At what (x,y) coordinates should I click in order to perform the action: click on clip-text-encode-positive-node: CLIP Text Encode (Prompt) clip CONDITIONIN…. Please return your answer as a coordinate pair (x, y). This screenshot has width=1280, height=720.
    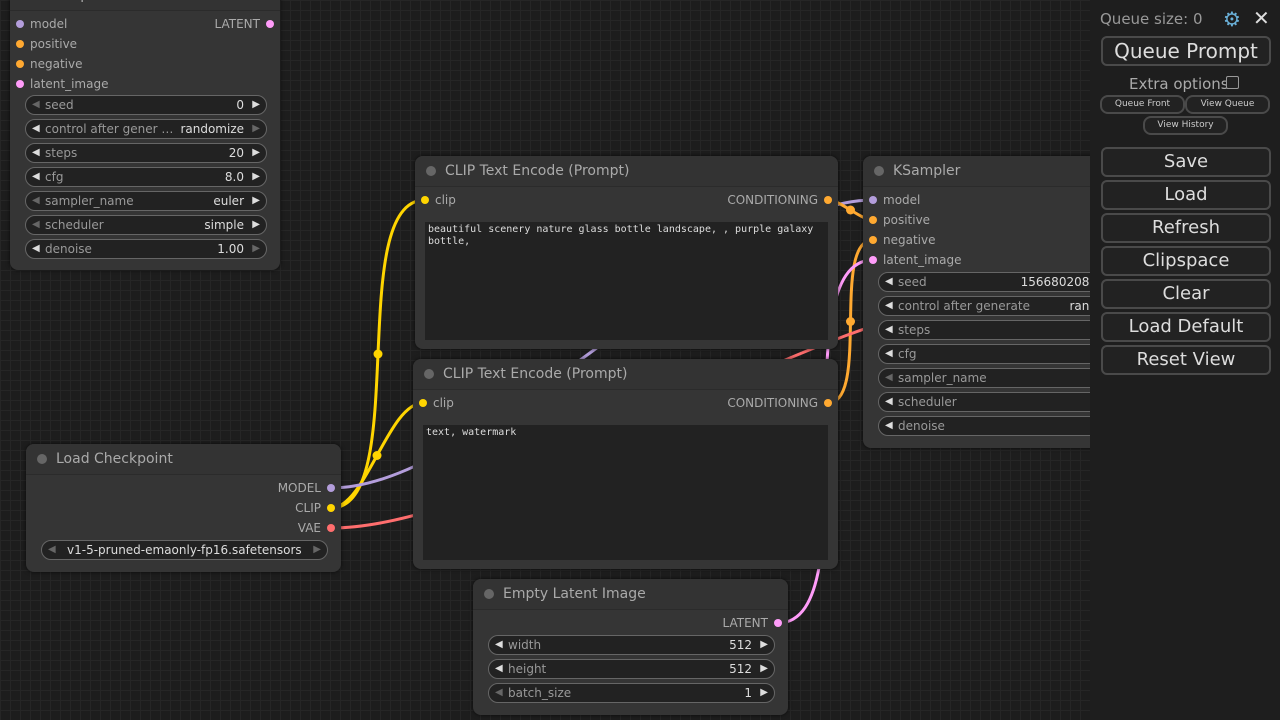
    Looking at the image, I should click on (626, 252).